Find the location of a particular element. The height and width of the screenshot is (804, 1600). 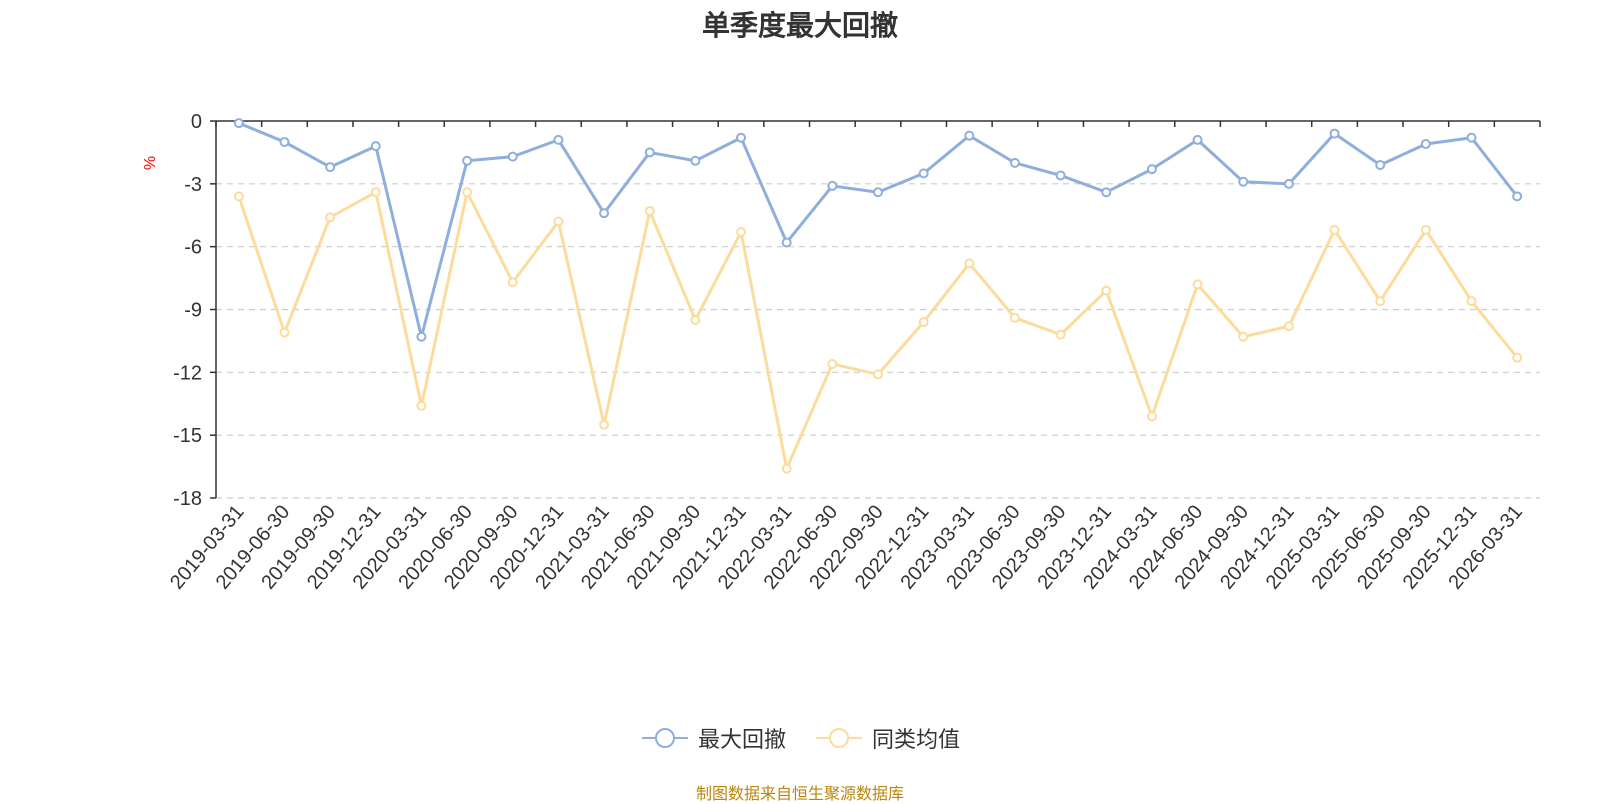

y-tick-label: 0 is located at coordinates (196, 122).